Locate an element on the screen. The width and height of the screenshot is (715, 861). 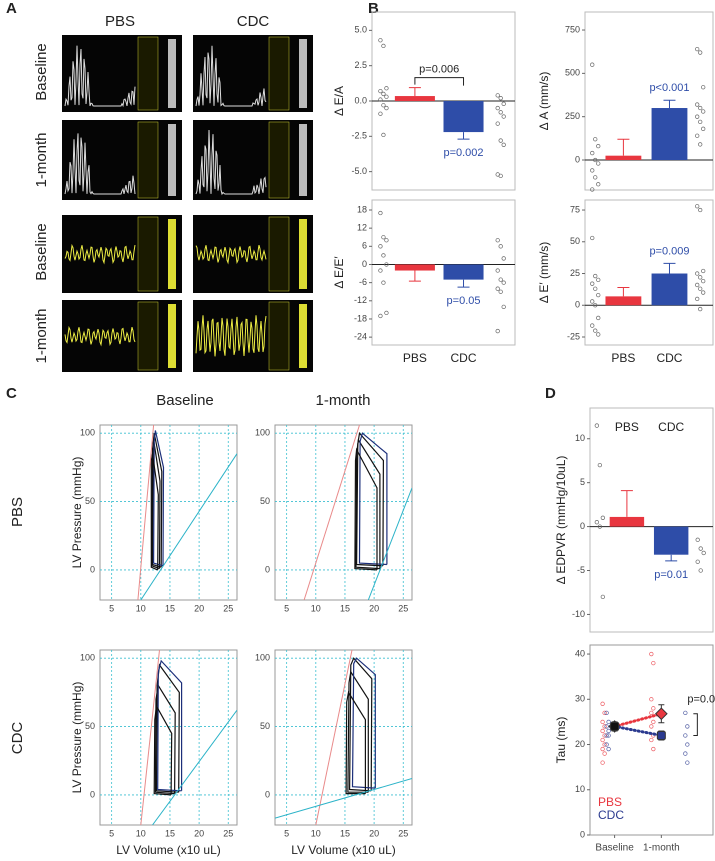
p-value: p=0.006 is located at coordinates (439, 69).